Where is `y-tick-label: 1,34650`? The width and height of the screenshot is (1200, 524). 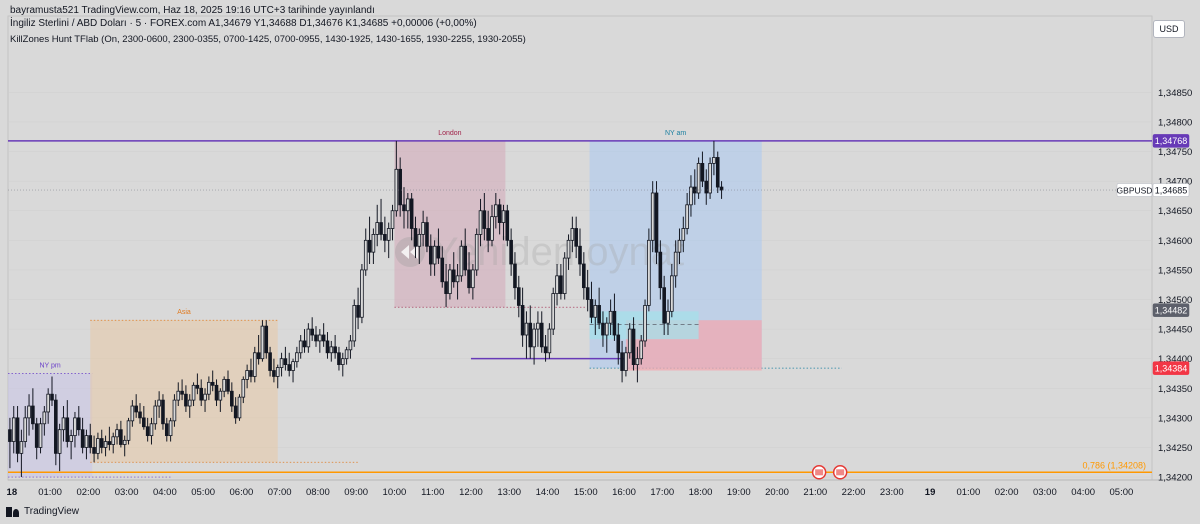
y-tick-label: 1,34650 is located at coordinates (1175, 211).